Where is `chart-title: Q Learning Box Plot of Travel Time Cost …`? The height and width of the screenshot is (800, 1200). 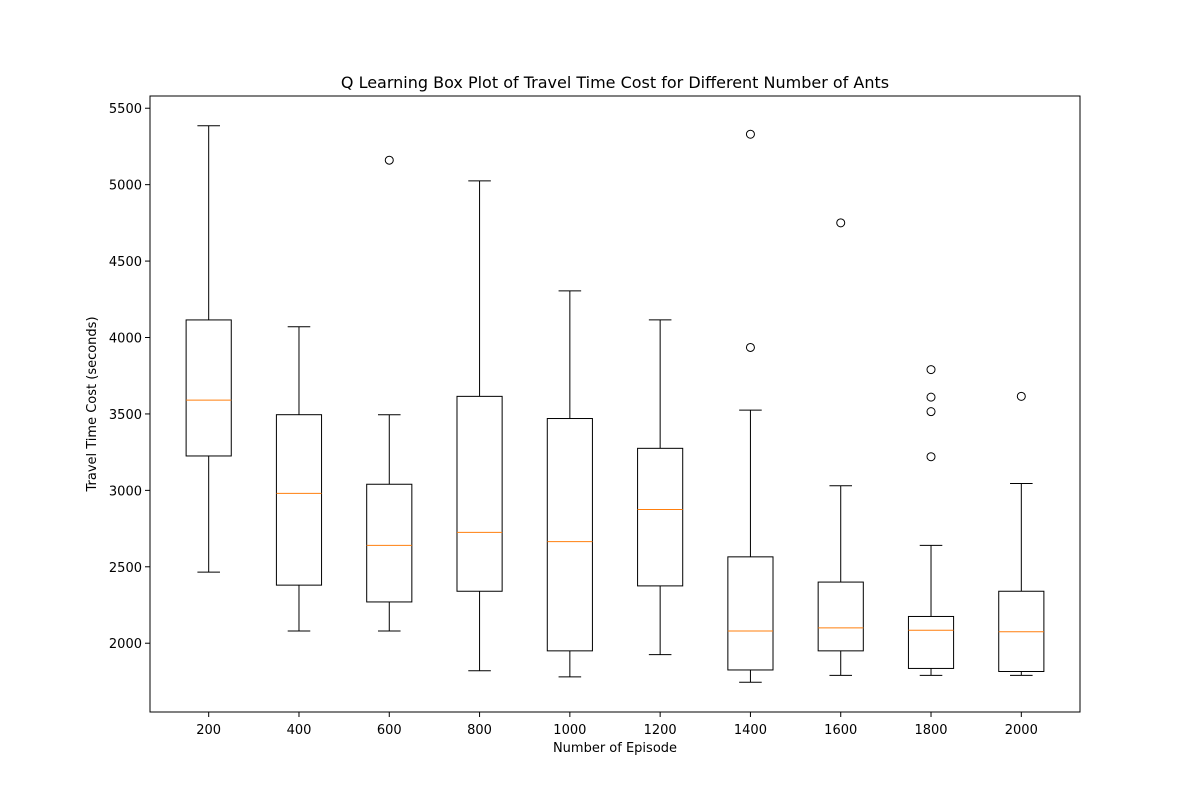
chart-title: Q Learning Box Plot of Travel Time Cost … is located at coordinates (615, 82).